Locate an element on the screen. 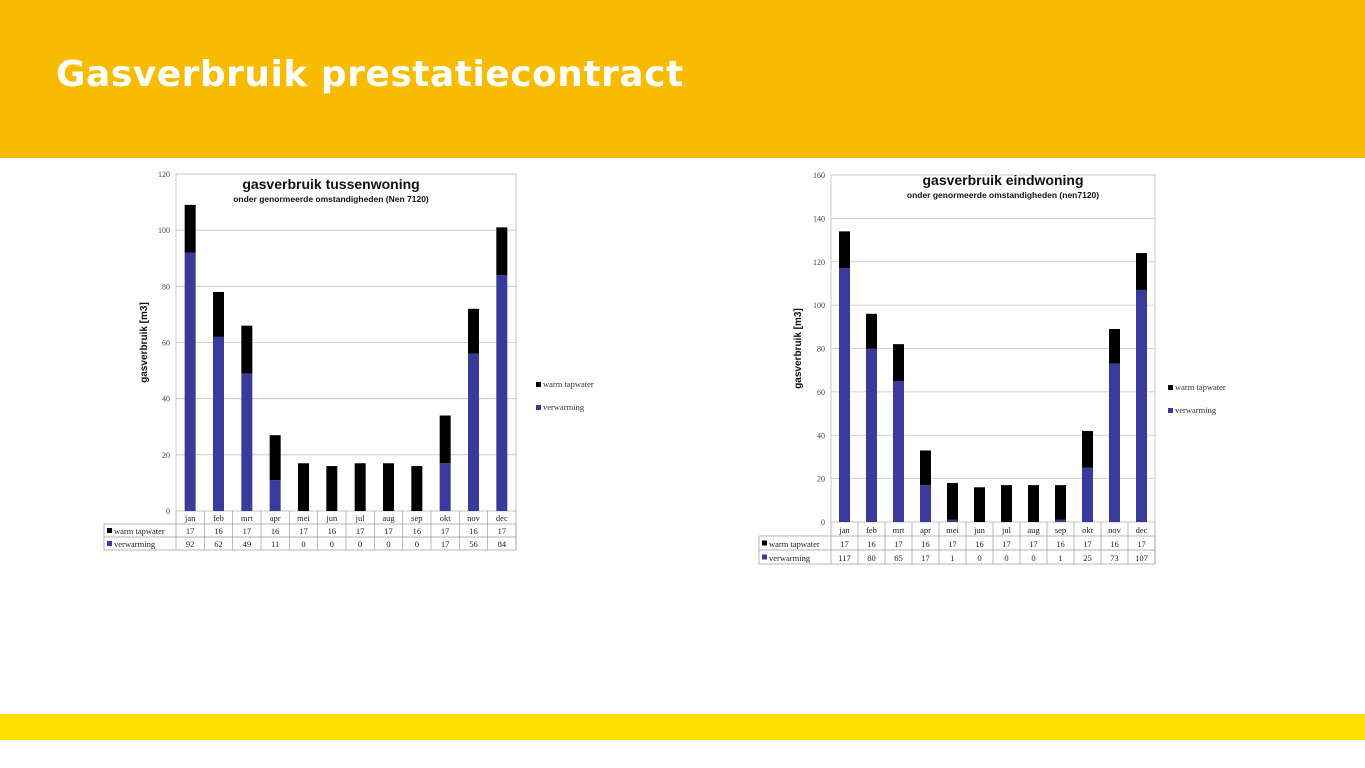 The image size is (1365, 768). data-label-verwarming: 1 is located at coordinates (1060, 558).